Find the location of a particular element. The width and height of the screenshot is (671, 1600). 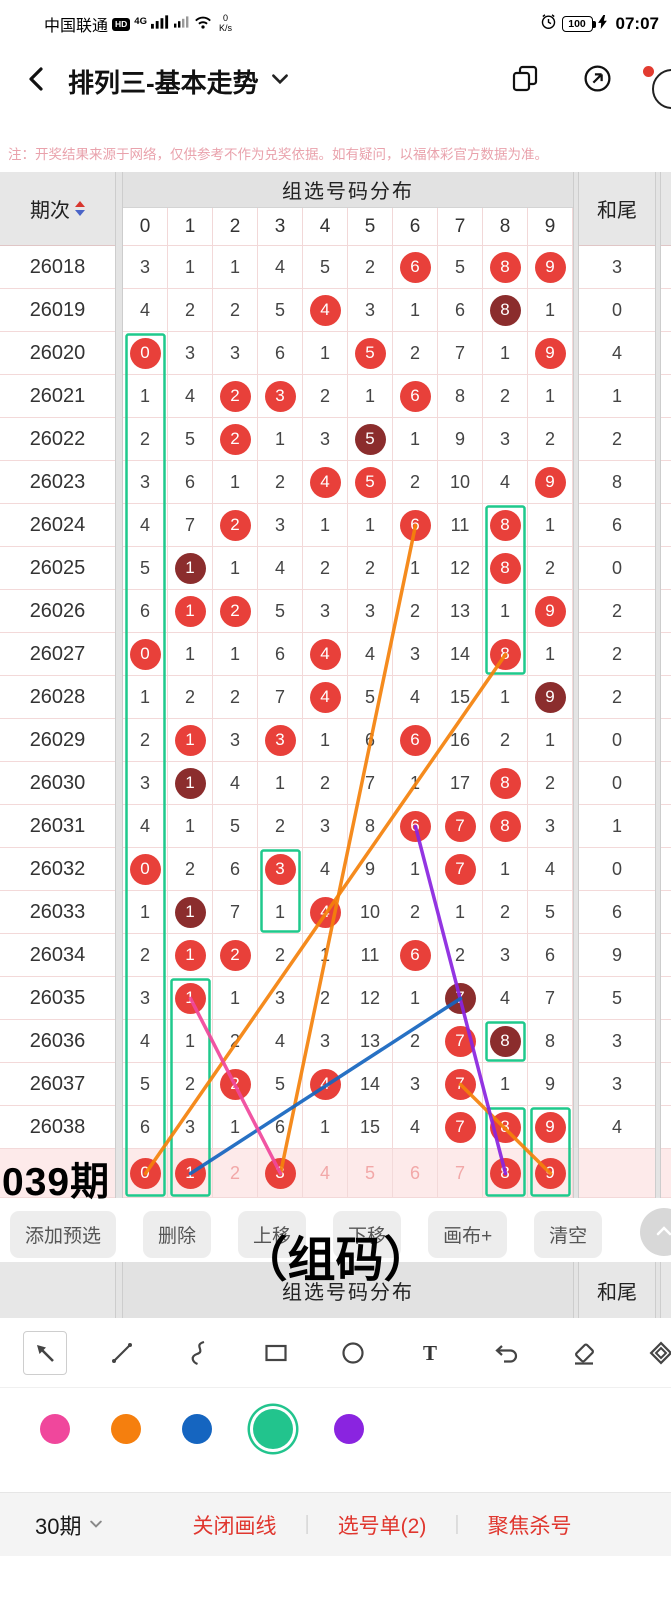

clear-button: 清空 is located at coordinates (568, 1234).